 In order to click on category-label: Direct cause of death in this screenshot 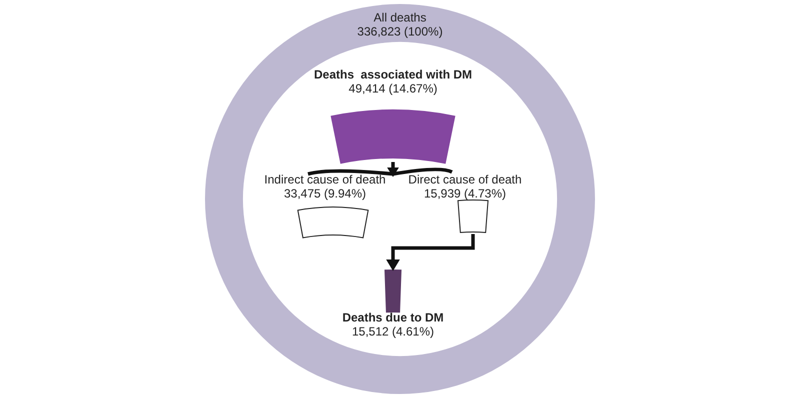, I will do `click(465, 179)`.